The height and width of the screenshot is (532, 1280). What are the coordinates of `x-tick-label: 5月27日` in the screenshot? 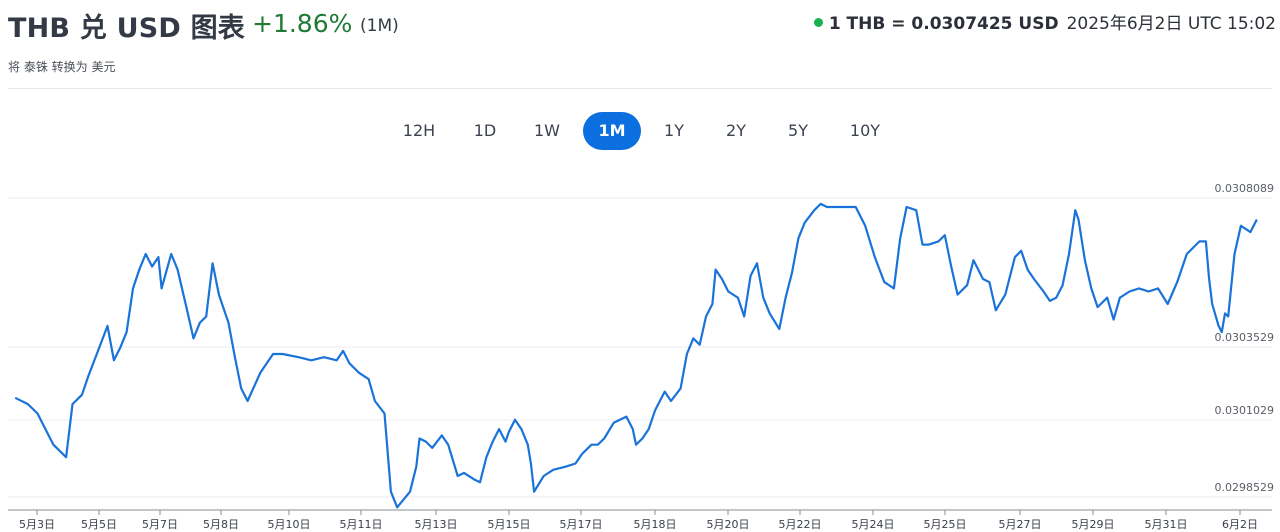 It's located at (1020, 524).